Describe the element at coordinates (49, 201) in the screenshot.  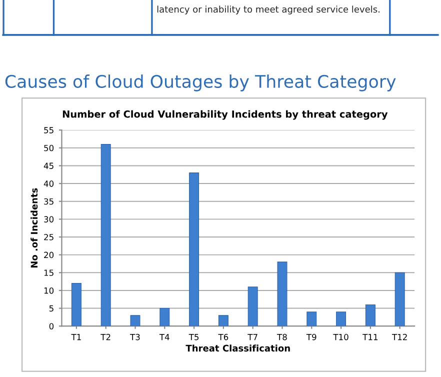
I see `y-tick-label: 35` at that location.